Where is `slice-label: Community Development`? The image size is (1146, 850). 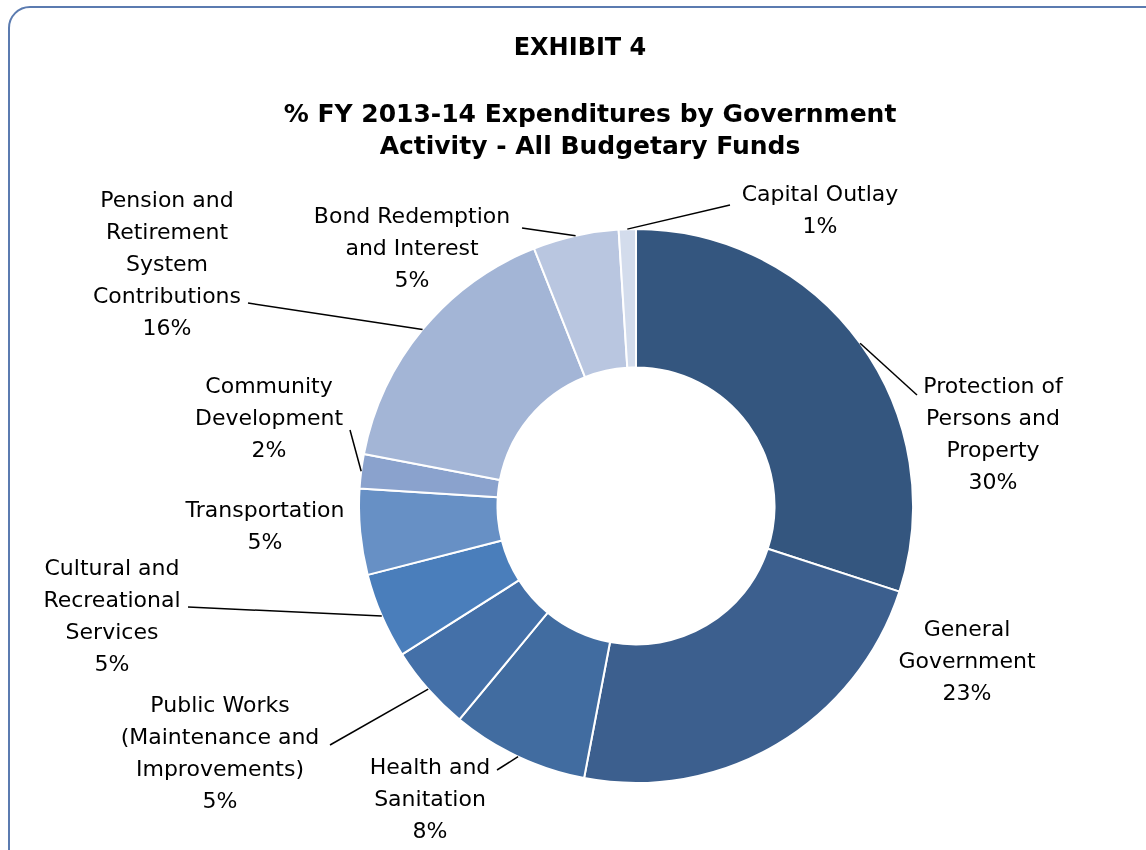
slice-label: Community Development is located at coordinates (269, 401).